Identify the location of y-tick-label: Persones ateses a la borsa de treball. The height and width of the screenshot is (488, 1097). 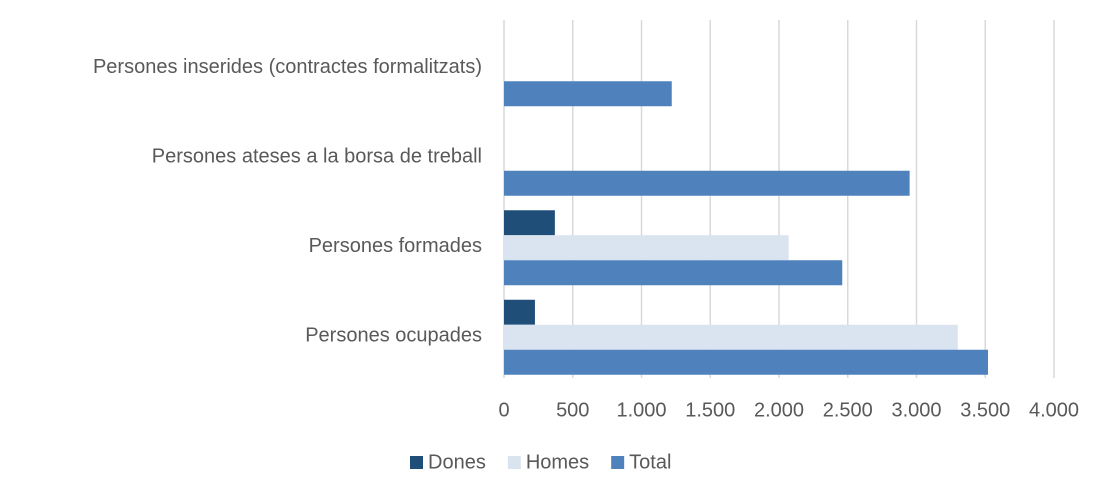
(317, 157).